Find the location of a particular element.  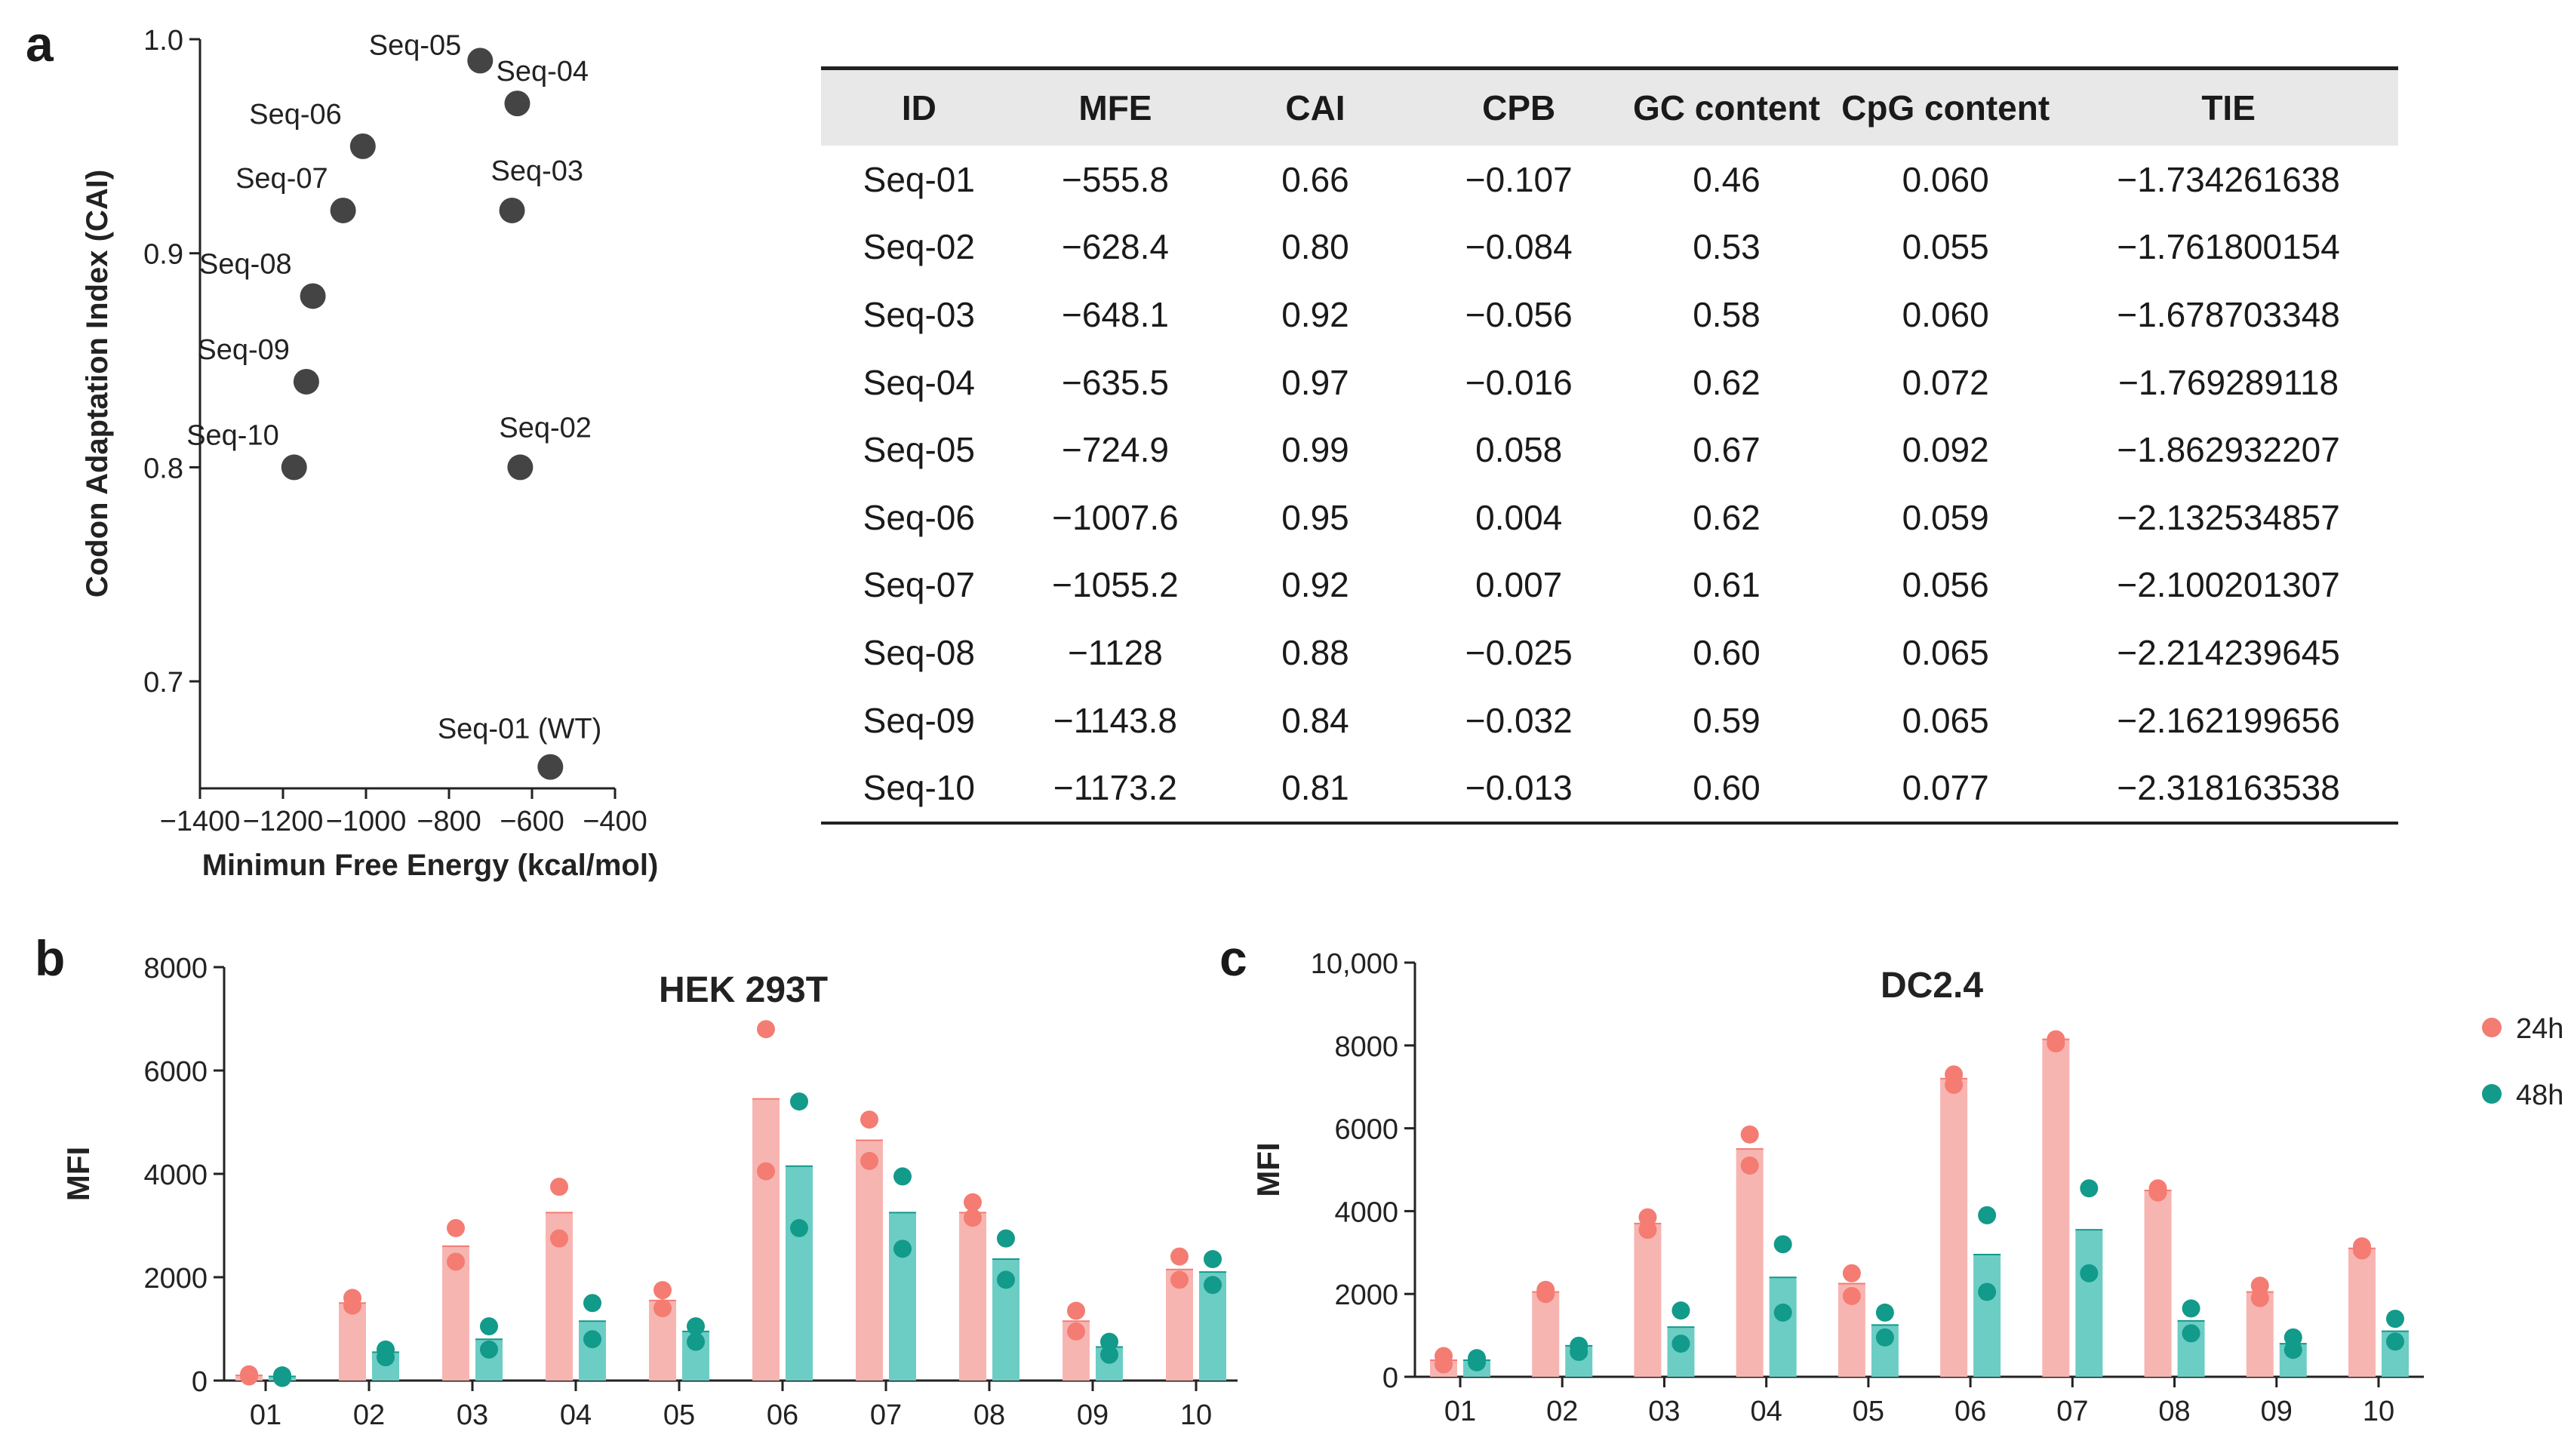

table-cell: −0.056 is located at coordinates (1519, 314).